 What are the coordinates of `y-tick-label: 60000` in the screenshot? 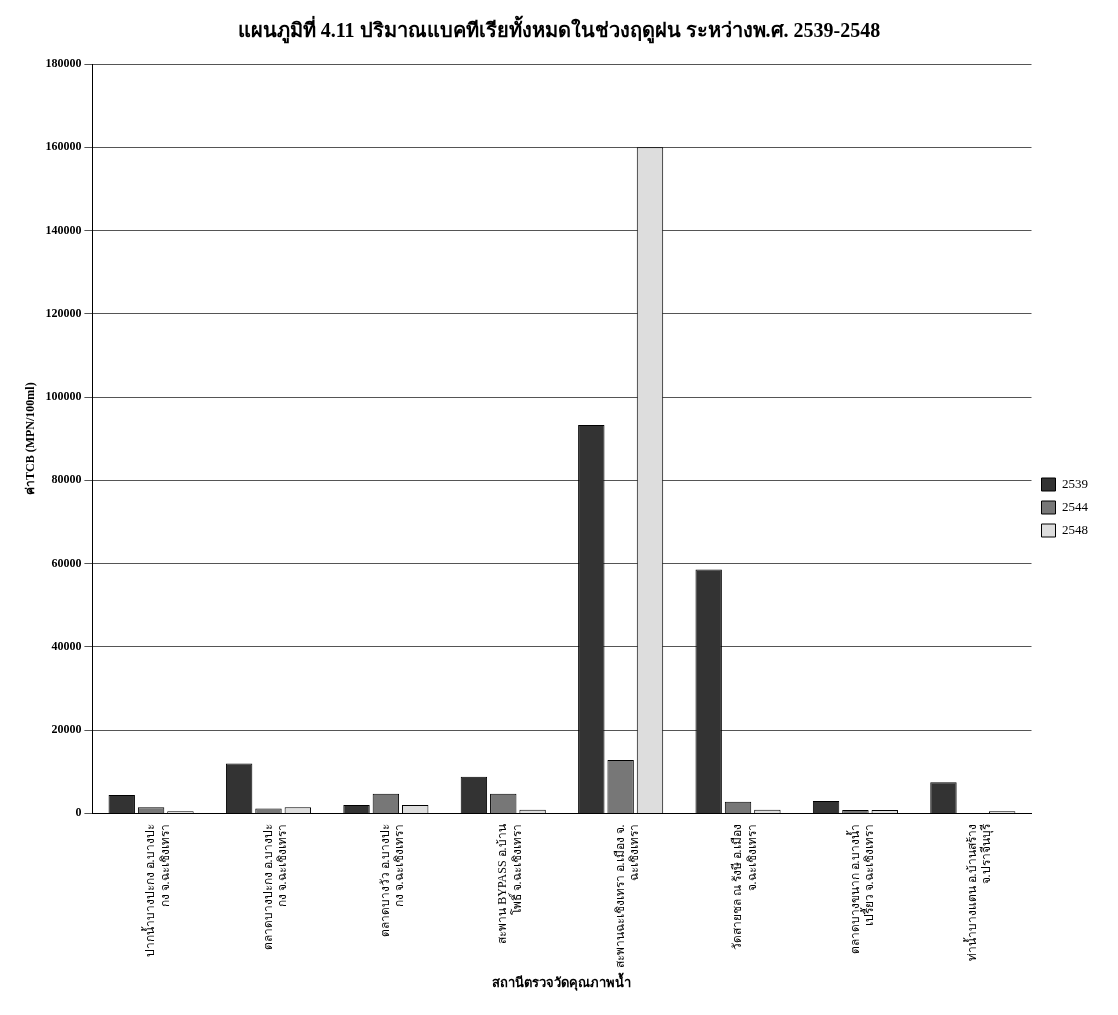 It's located at (66, 562).